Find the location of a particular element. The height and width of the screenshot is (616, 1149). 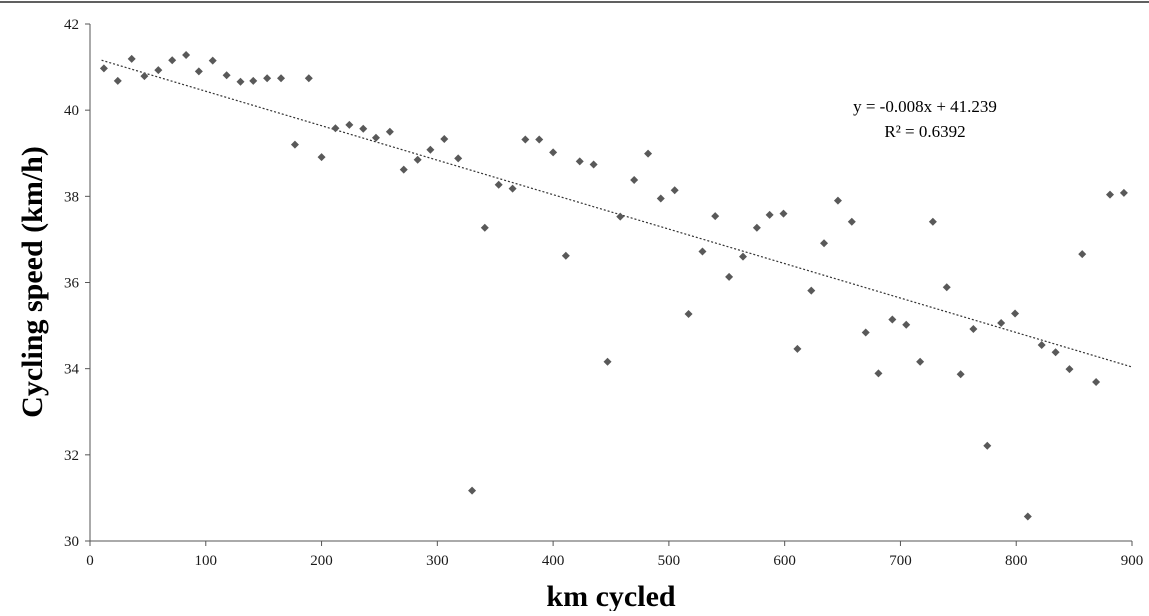

y-tick-label: 42 is located at coordinates (71, 25).